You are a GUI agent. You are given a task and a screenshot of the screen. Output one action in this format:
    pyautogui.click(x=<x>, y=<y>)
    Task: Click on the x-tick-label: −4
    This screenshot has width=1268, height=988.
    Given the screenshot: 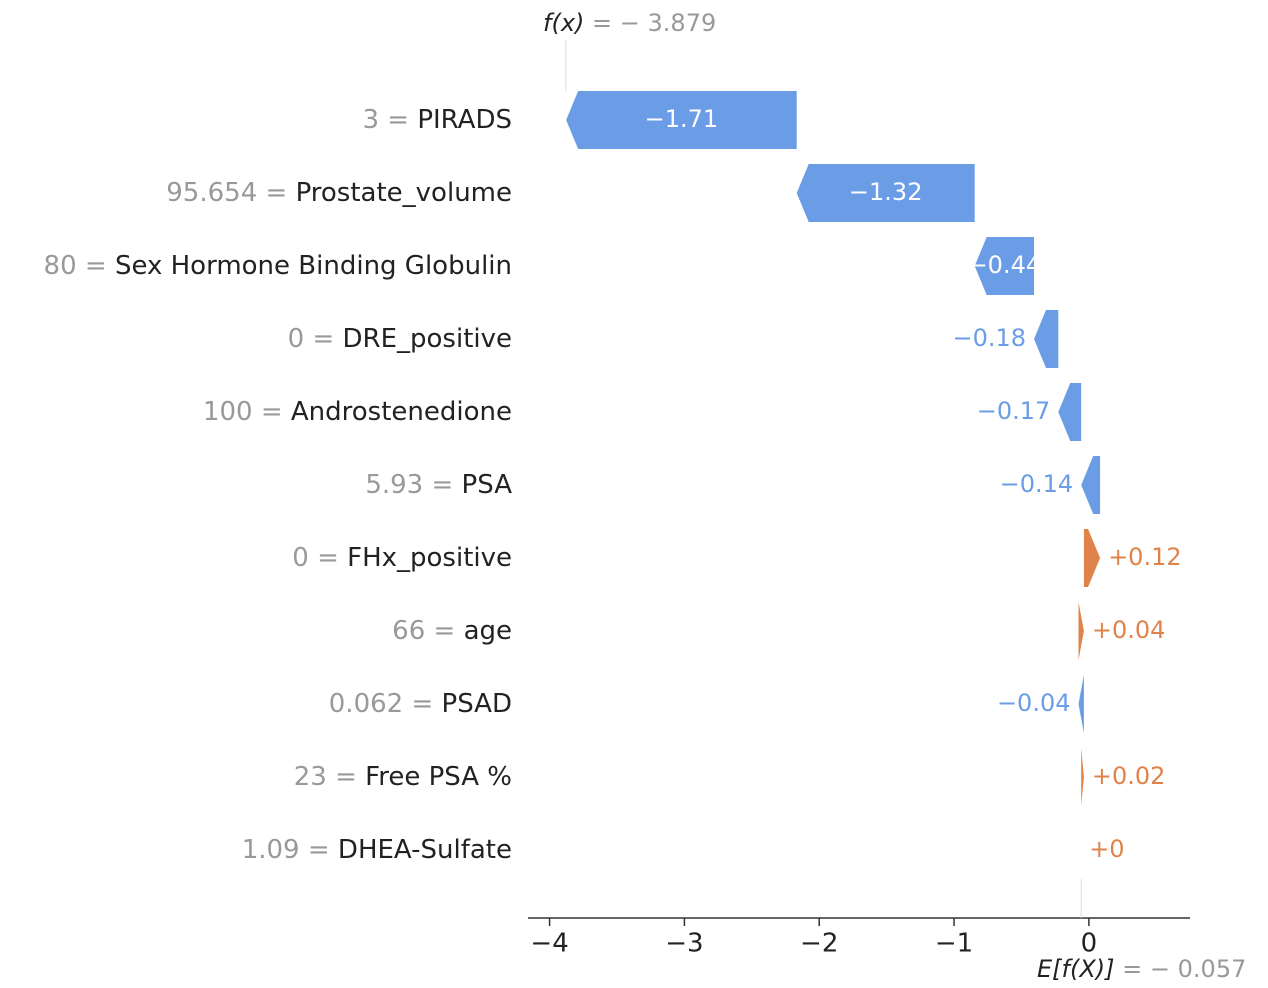 What is the action you would take?
    pyautogui.click(x=549, y=944)
    